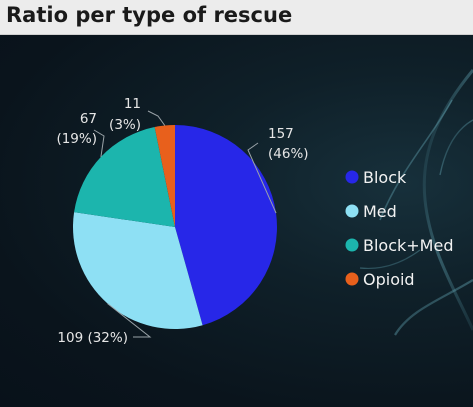 Image resolution: width=473 pixels, height=407 pixels. What do you see at coordinates (124, 177) in the screenshot?
I see `pie-slice-block-med` at bounding box center [124, 177].